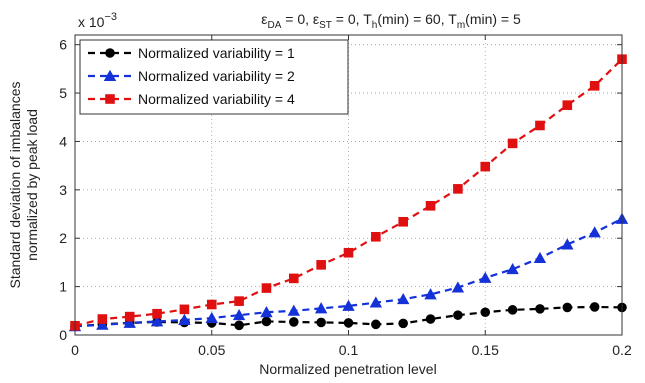 Image resolution: width=645 pixels, height=383 pixels. I want to click on legend-label: Normalized variability = 4, so click(216, 99).